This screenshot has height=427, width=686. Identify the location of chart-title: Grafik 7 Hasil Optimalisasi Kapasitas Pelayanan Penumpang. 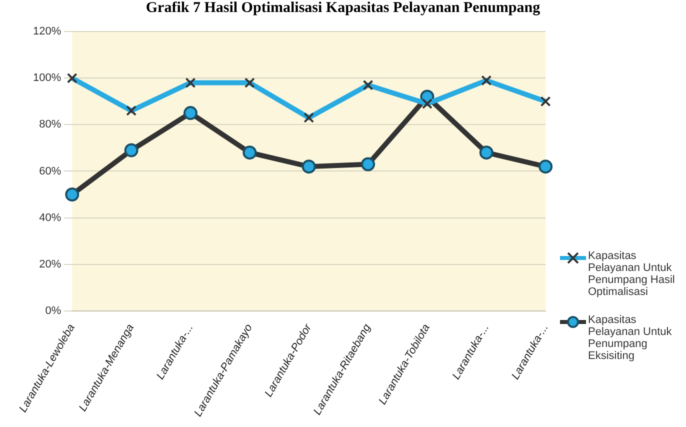
(343, 8).